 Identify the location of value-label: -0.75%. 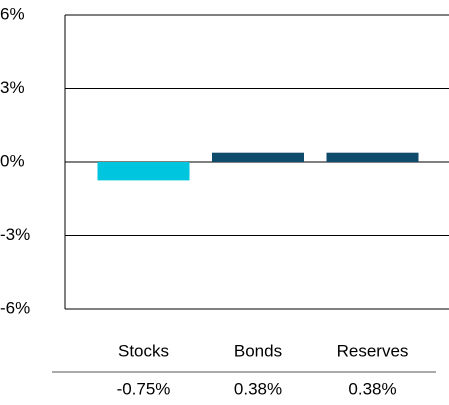
(144, 388).